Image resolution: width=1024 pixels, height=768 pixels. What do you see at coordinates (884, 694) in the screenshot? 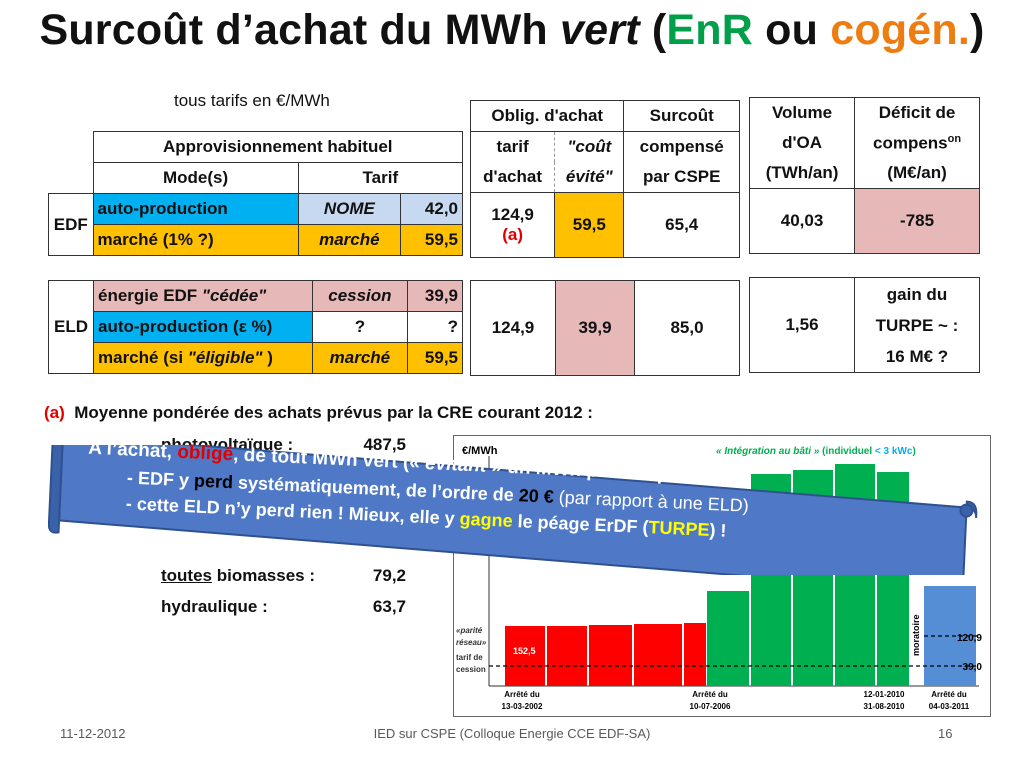
I see `date-label: 12-01-2010` at bounding box center [884, 694].